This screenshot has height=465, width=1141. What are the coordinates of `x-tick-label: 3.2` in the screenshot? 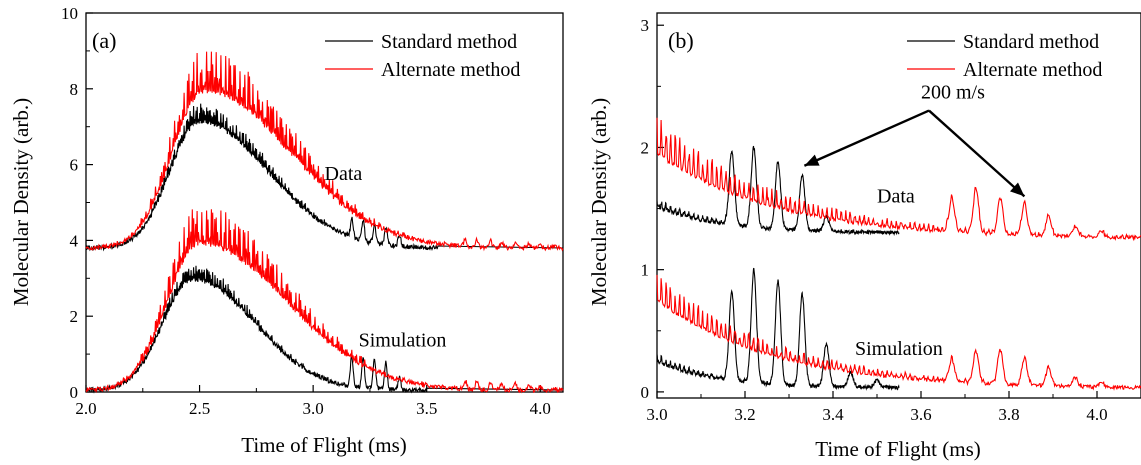 It's located at (744, 414).